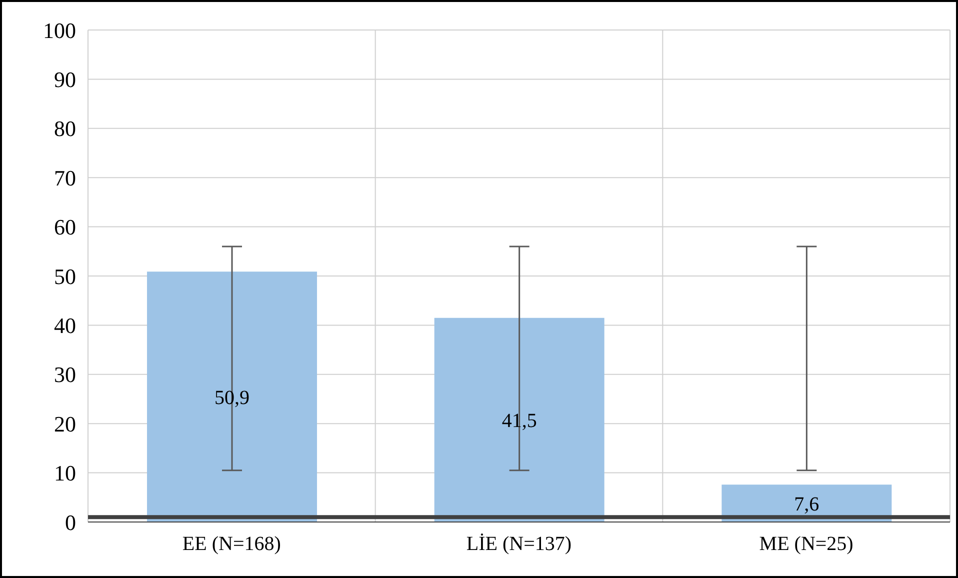 The width and height of the screenshot is (958, 578). Describe the element at coordinates (65, 375) in the screenshot. I see `y-tick-label: 30` at that location.